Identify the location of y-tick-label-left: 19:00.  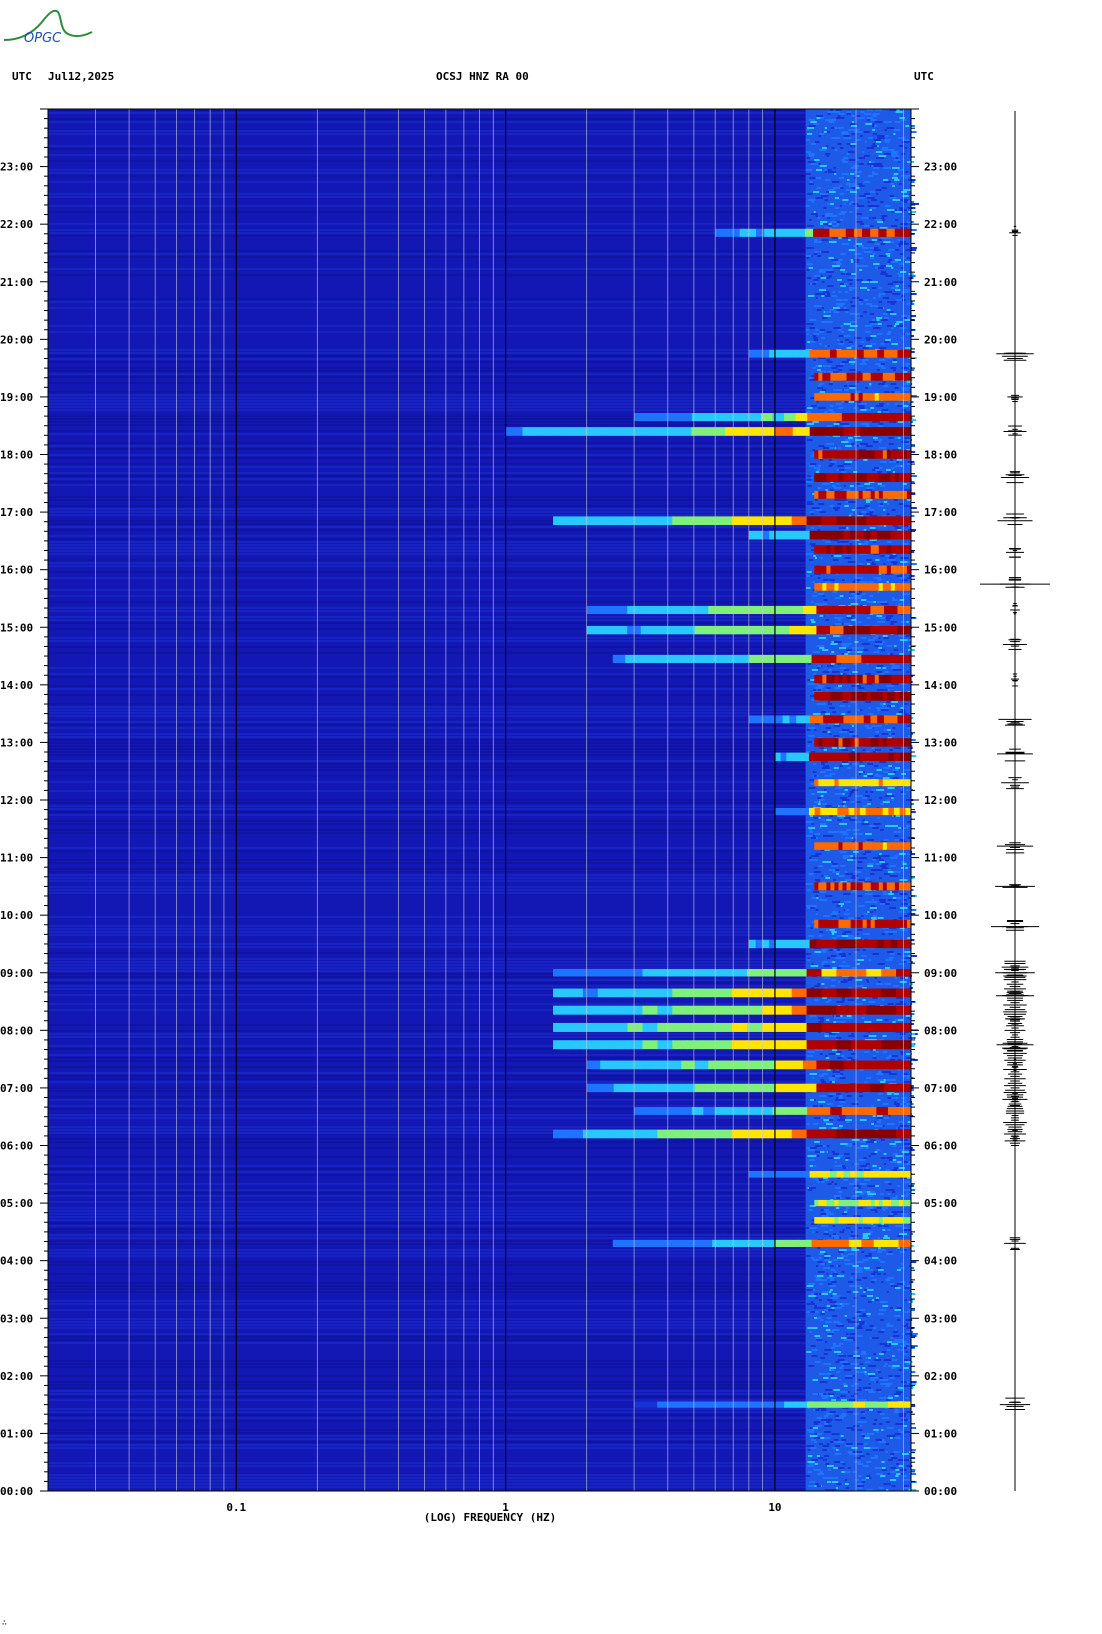
(16, 397).